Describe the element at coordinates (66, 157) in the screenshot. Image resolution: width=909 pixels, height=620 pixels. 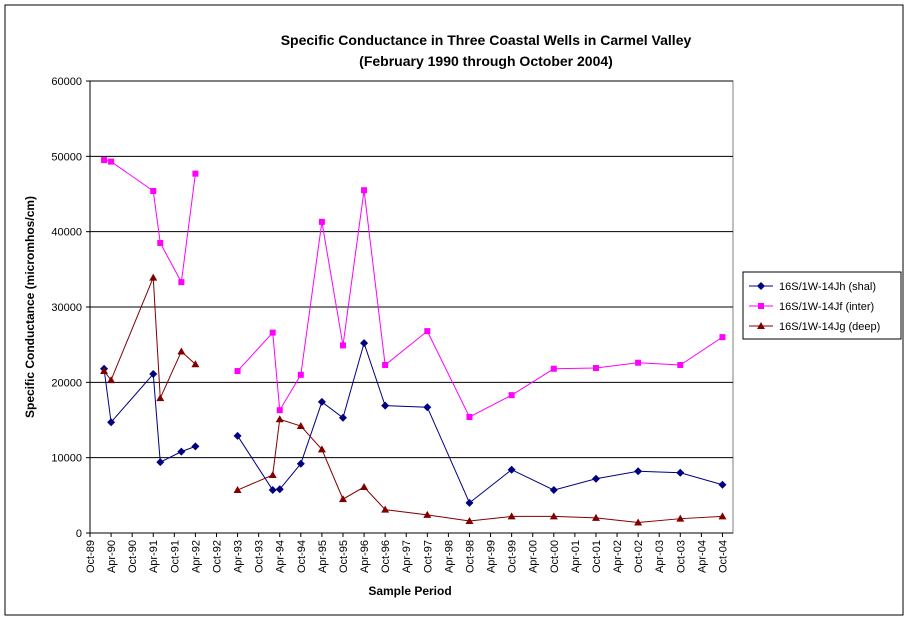
I see `y-tick-label: 50000` at that location.